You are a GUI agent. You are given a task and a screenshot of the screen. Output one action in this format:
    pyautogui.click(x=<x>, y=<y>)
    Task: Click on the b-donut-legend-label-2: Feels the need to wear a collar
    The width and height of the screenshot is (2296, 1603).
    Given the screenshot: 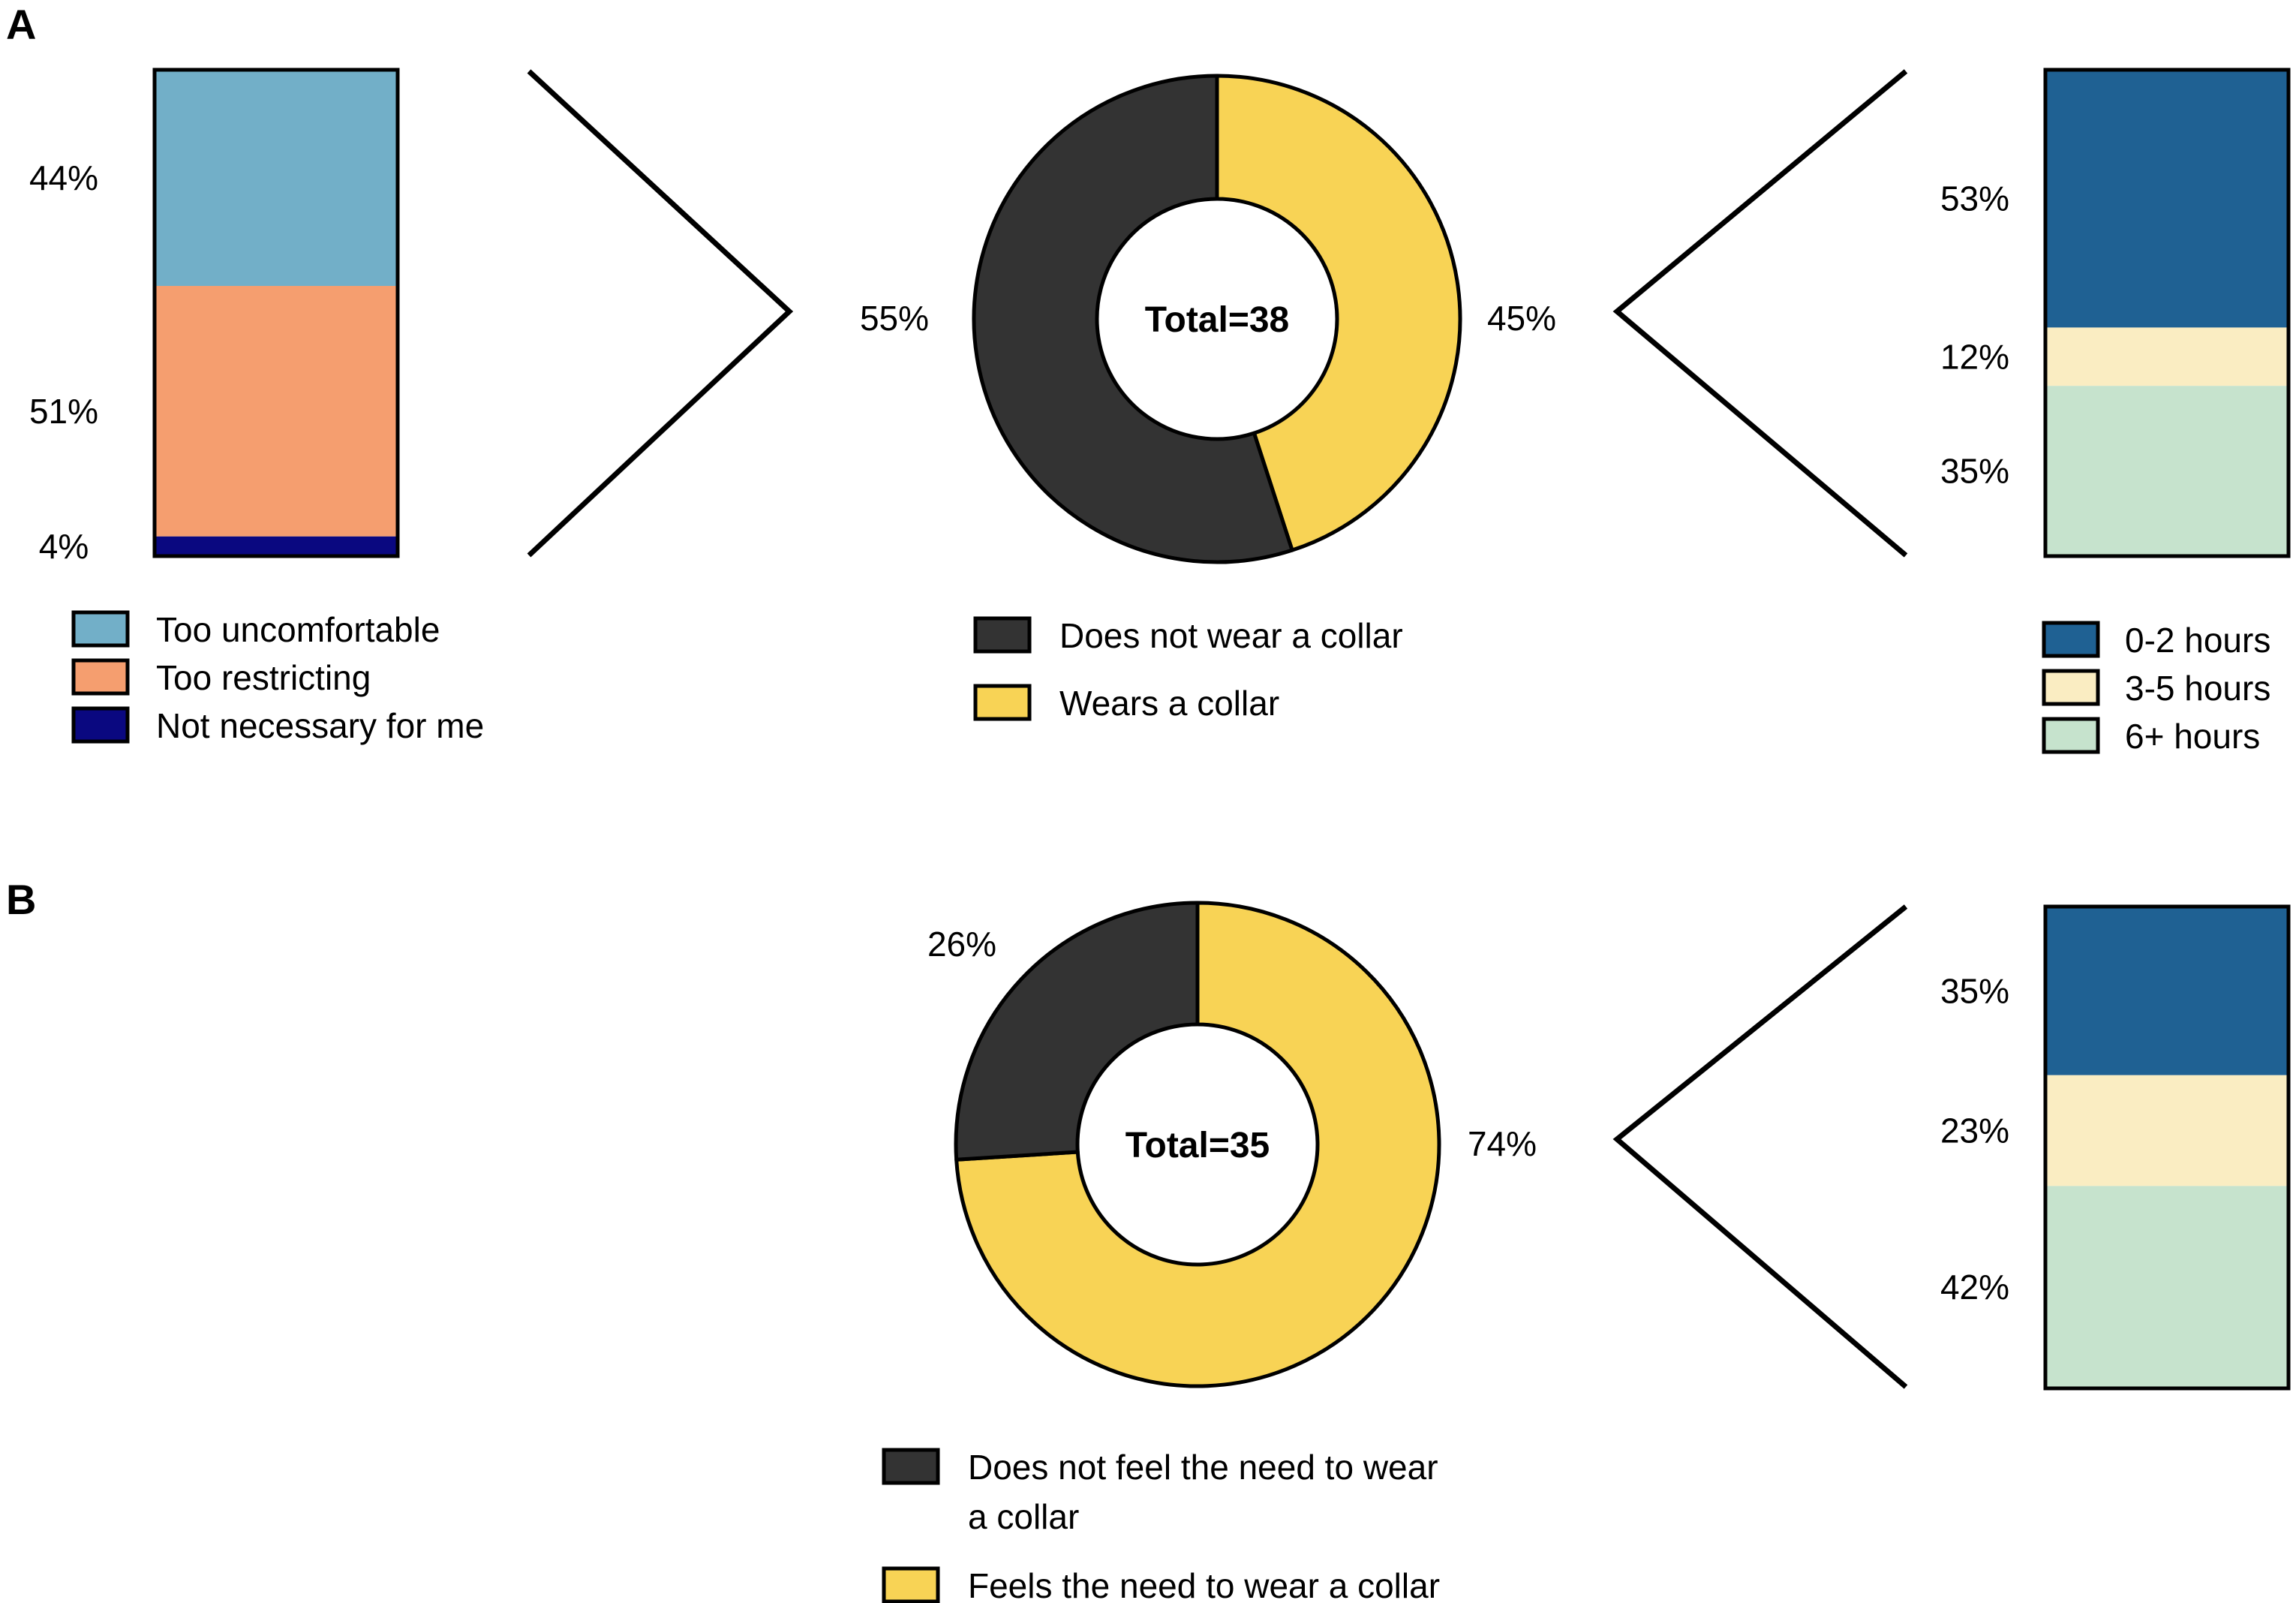 What is the action you would take?
    pyautogui.click(x=1204, y=1584)
    